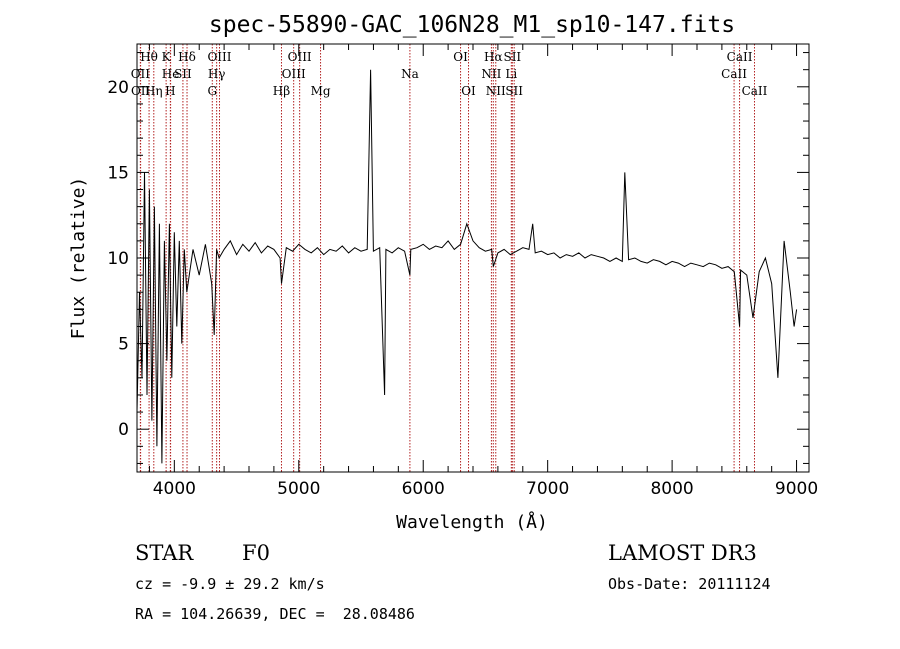  Describe the element at coordinates (281, 91) in the screenshot. I see `line-label-14: Hβ` at that location.